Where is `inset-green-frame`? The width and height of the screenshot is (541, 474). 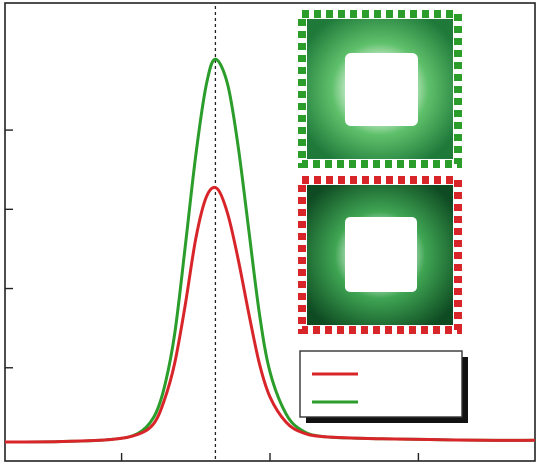
inset-green-frame is located at coordinates (380, 89).